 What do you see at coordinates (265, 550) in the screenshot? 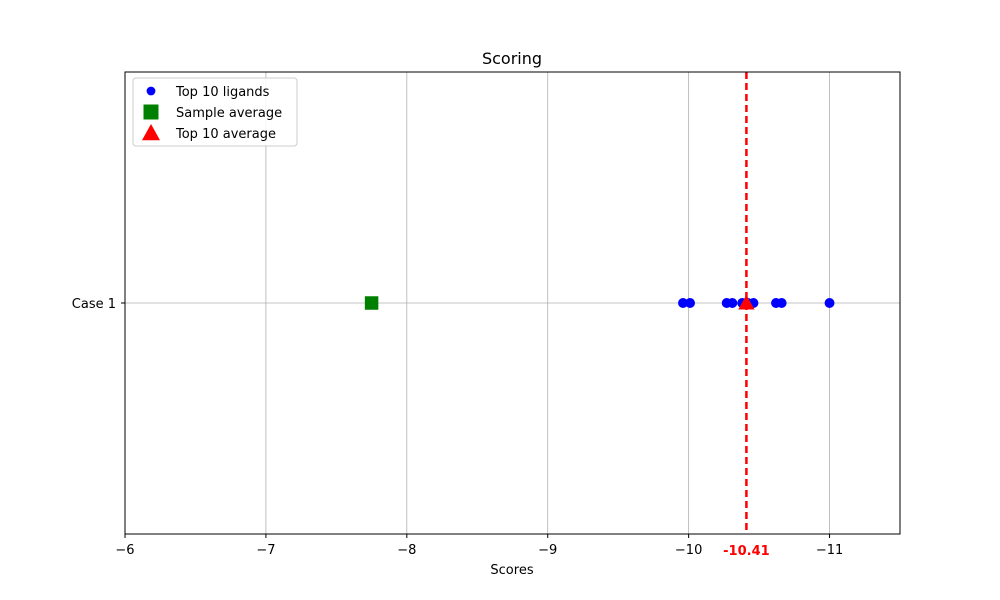
I see `x-tick-label: −7` at bounding box center [265, 550].